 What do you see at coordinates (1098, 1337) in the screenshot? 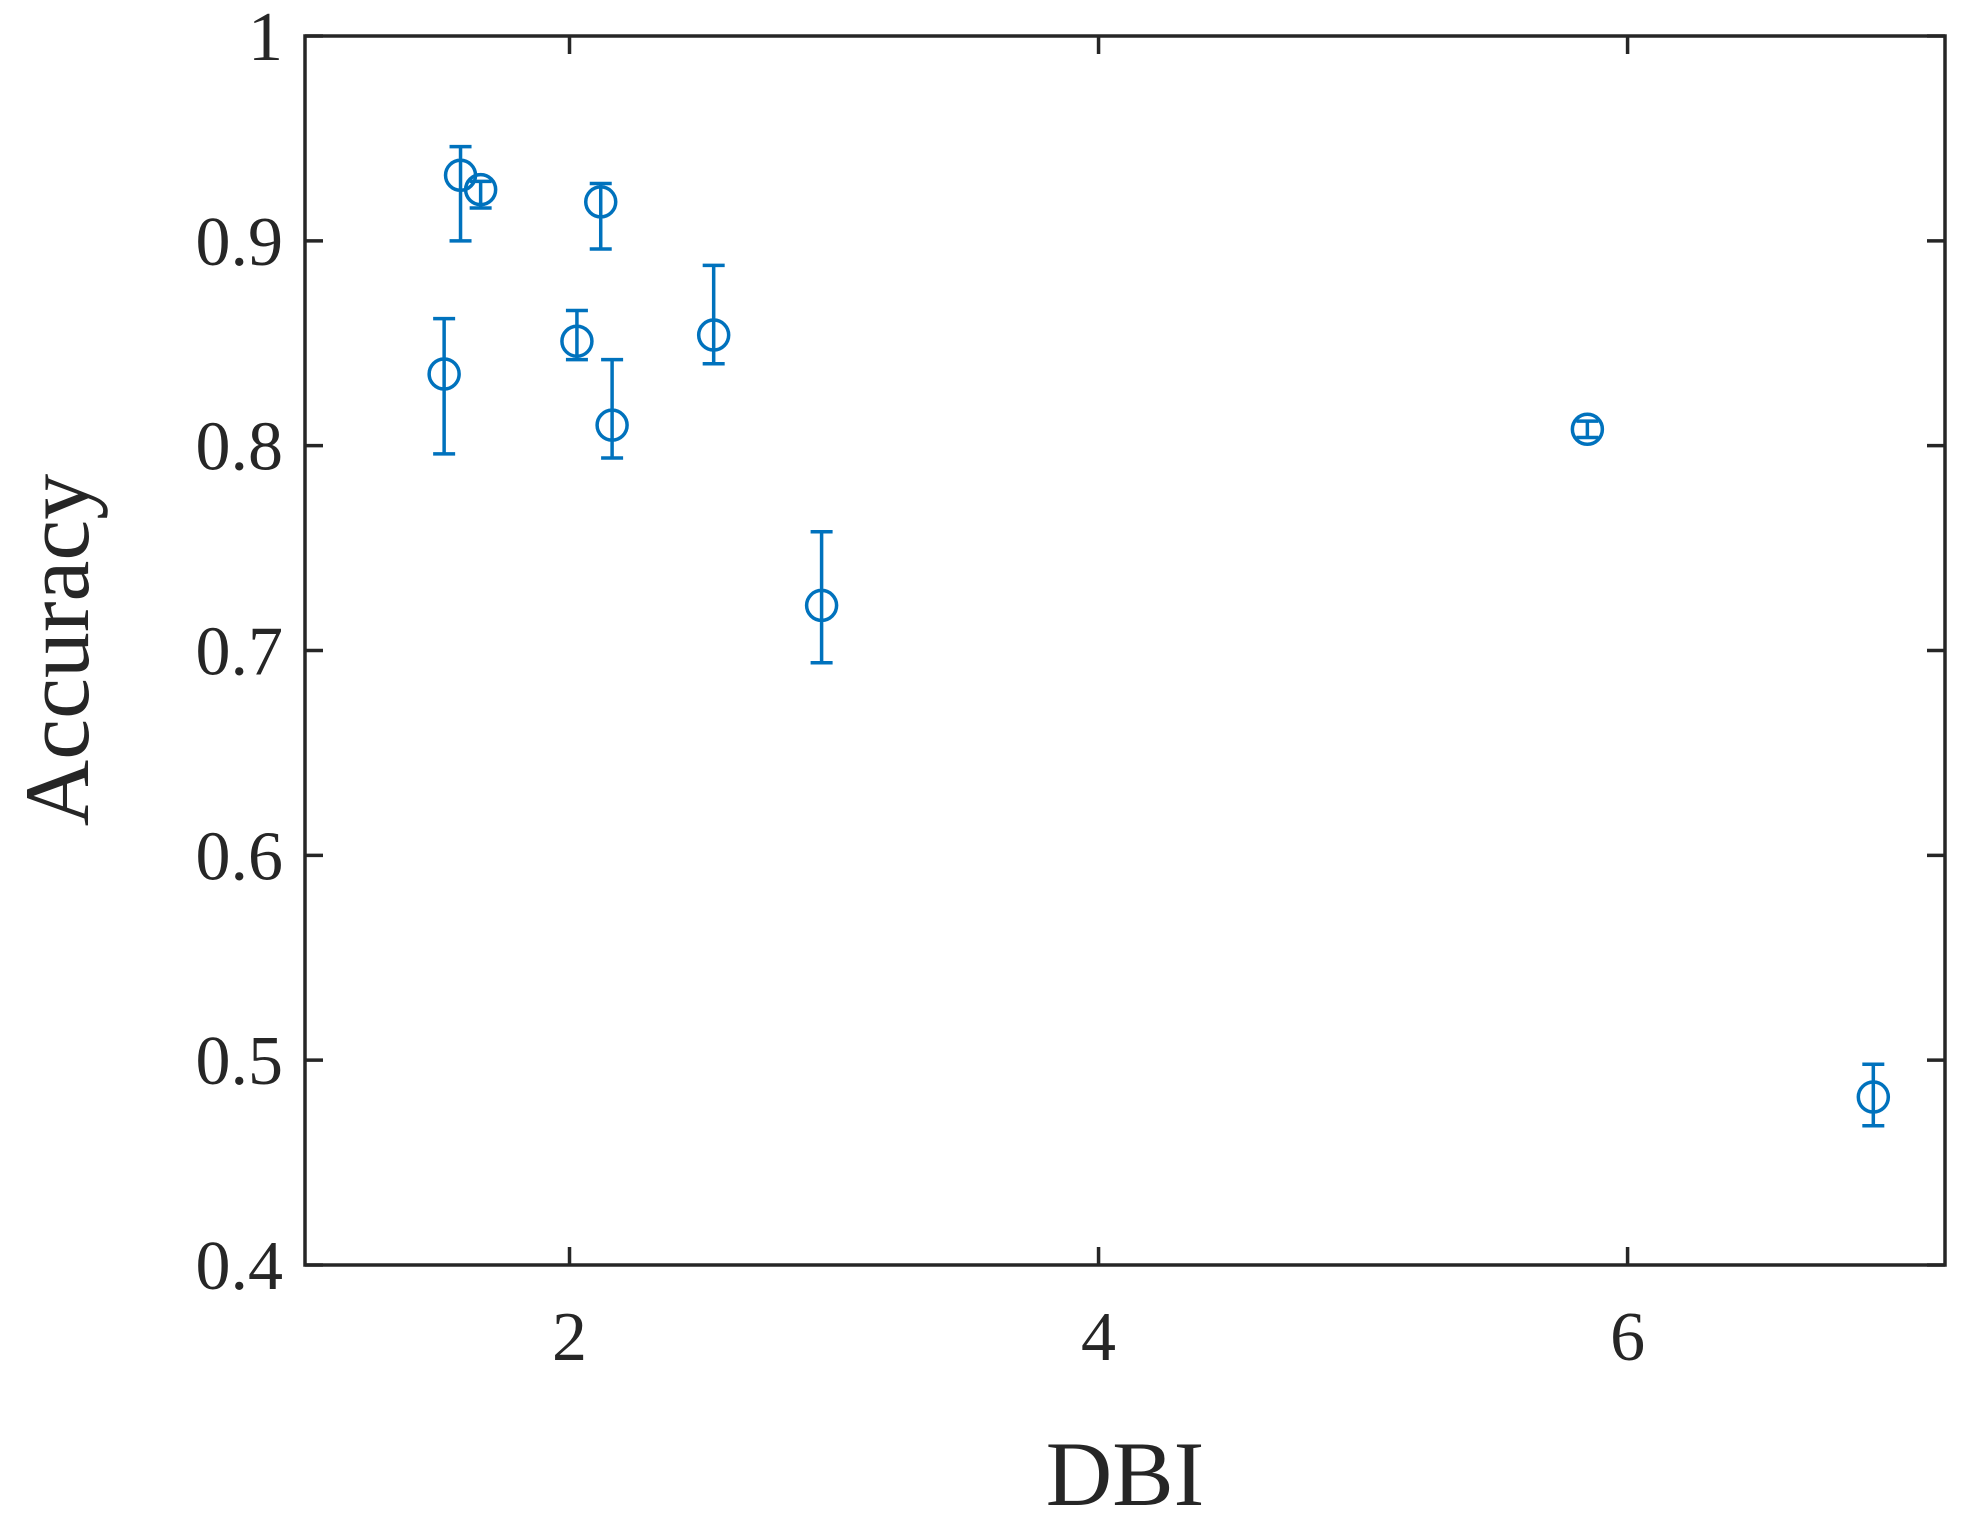
I see `x-tick-label: 4` at bounding box center [1098, 1337].